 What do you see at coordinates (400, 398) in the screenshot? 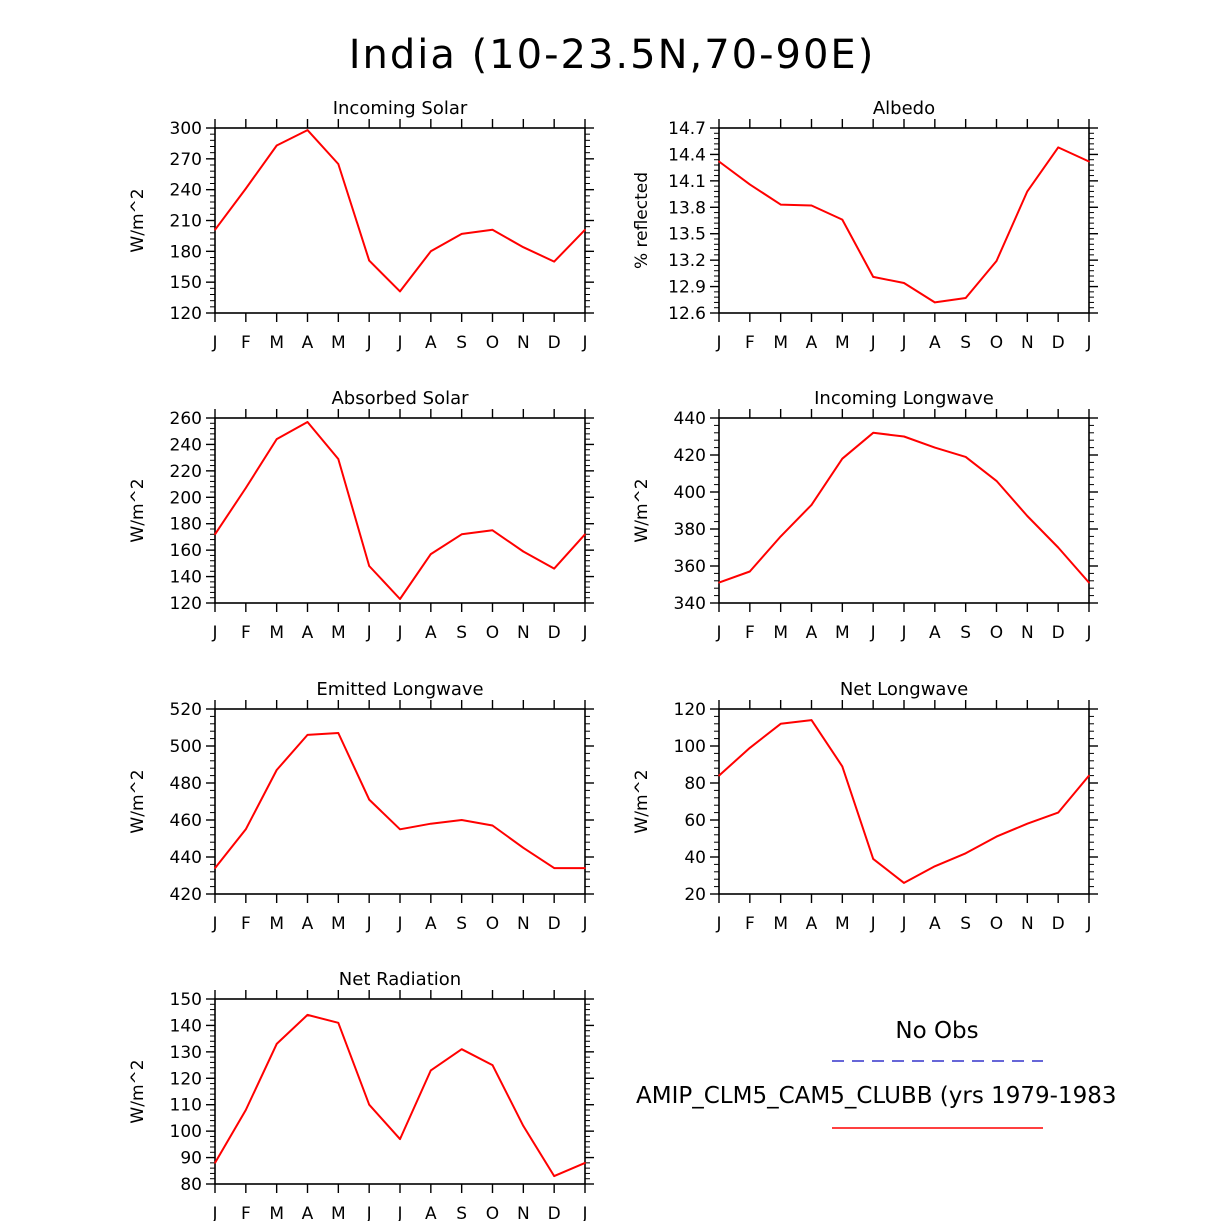
I see `panel-title: Absorbed Solar` at bounding box center [400, 398].